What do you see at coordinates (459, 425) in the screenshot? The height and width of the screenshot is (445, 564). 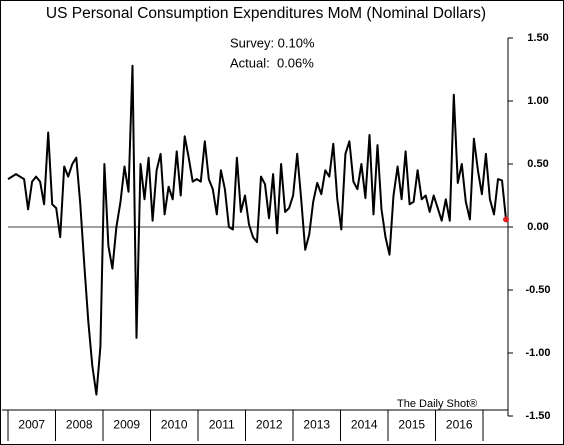 I see `x-tick-label: 2016` at bounding box center [459, 425].